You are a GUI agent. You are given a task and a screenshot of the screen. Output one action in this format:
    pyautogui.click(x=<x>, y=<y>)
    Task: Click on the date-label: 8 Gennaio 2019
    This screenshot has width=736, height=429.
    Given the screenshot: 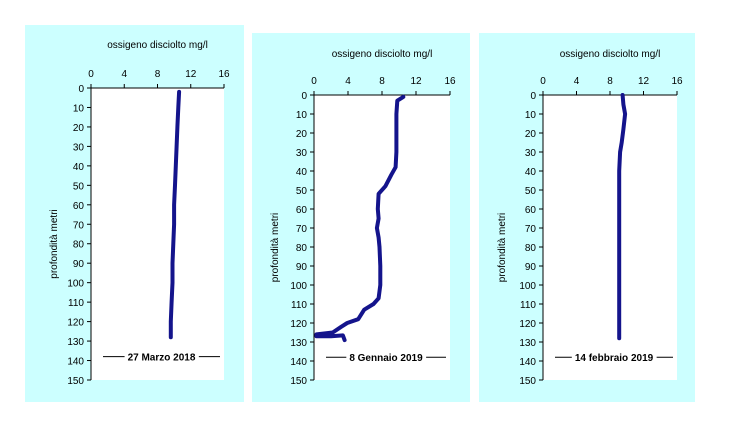 What is the action you would take?
    pyautogui.click(x=386, y=358)
    